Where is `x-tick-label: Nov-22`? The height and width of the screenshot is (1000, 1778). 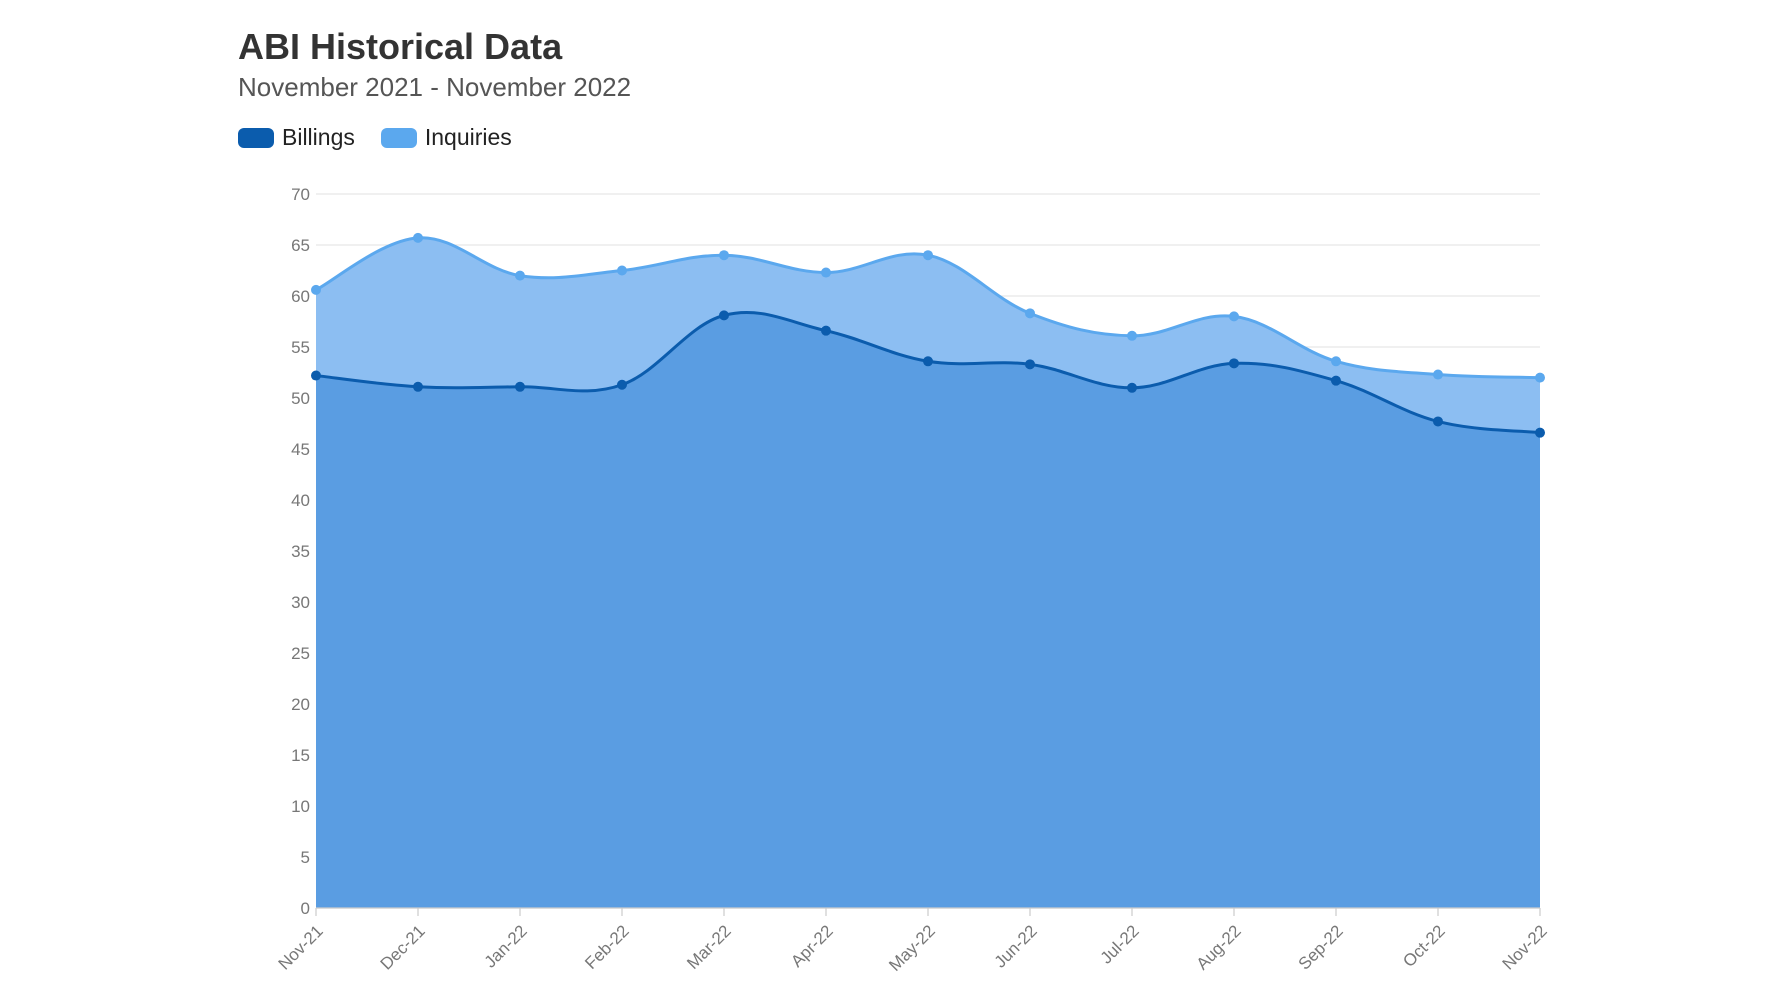 x-tick-label: Nov-22 is located at coordinates (1525, 947).